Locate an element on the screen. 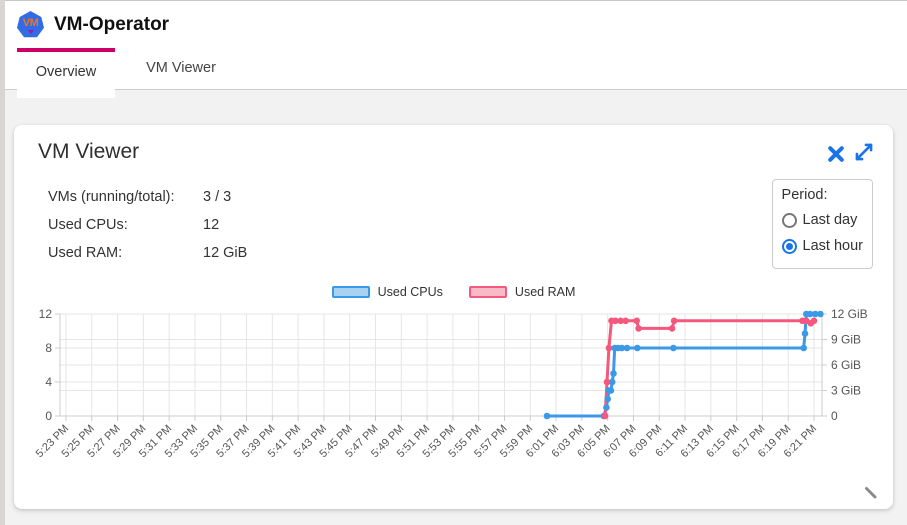  radio-last-day: Last day is located at coordinates (822, 220).